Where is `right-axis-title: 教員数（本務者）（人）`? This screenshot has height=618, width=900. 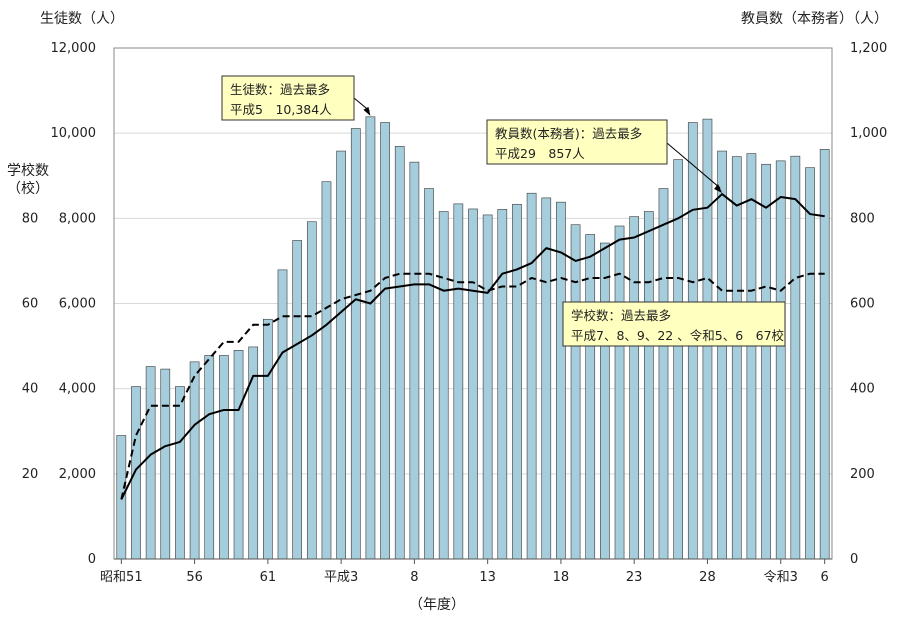 right-axis-title: 教員数（本務者）（人） is located at coordinates (814, 19).